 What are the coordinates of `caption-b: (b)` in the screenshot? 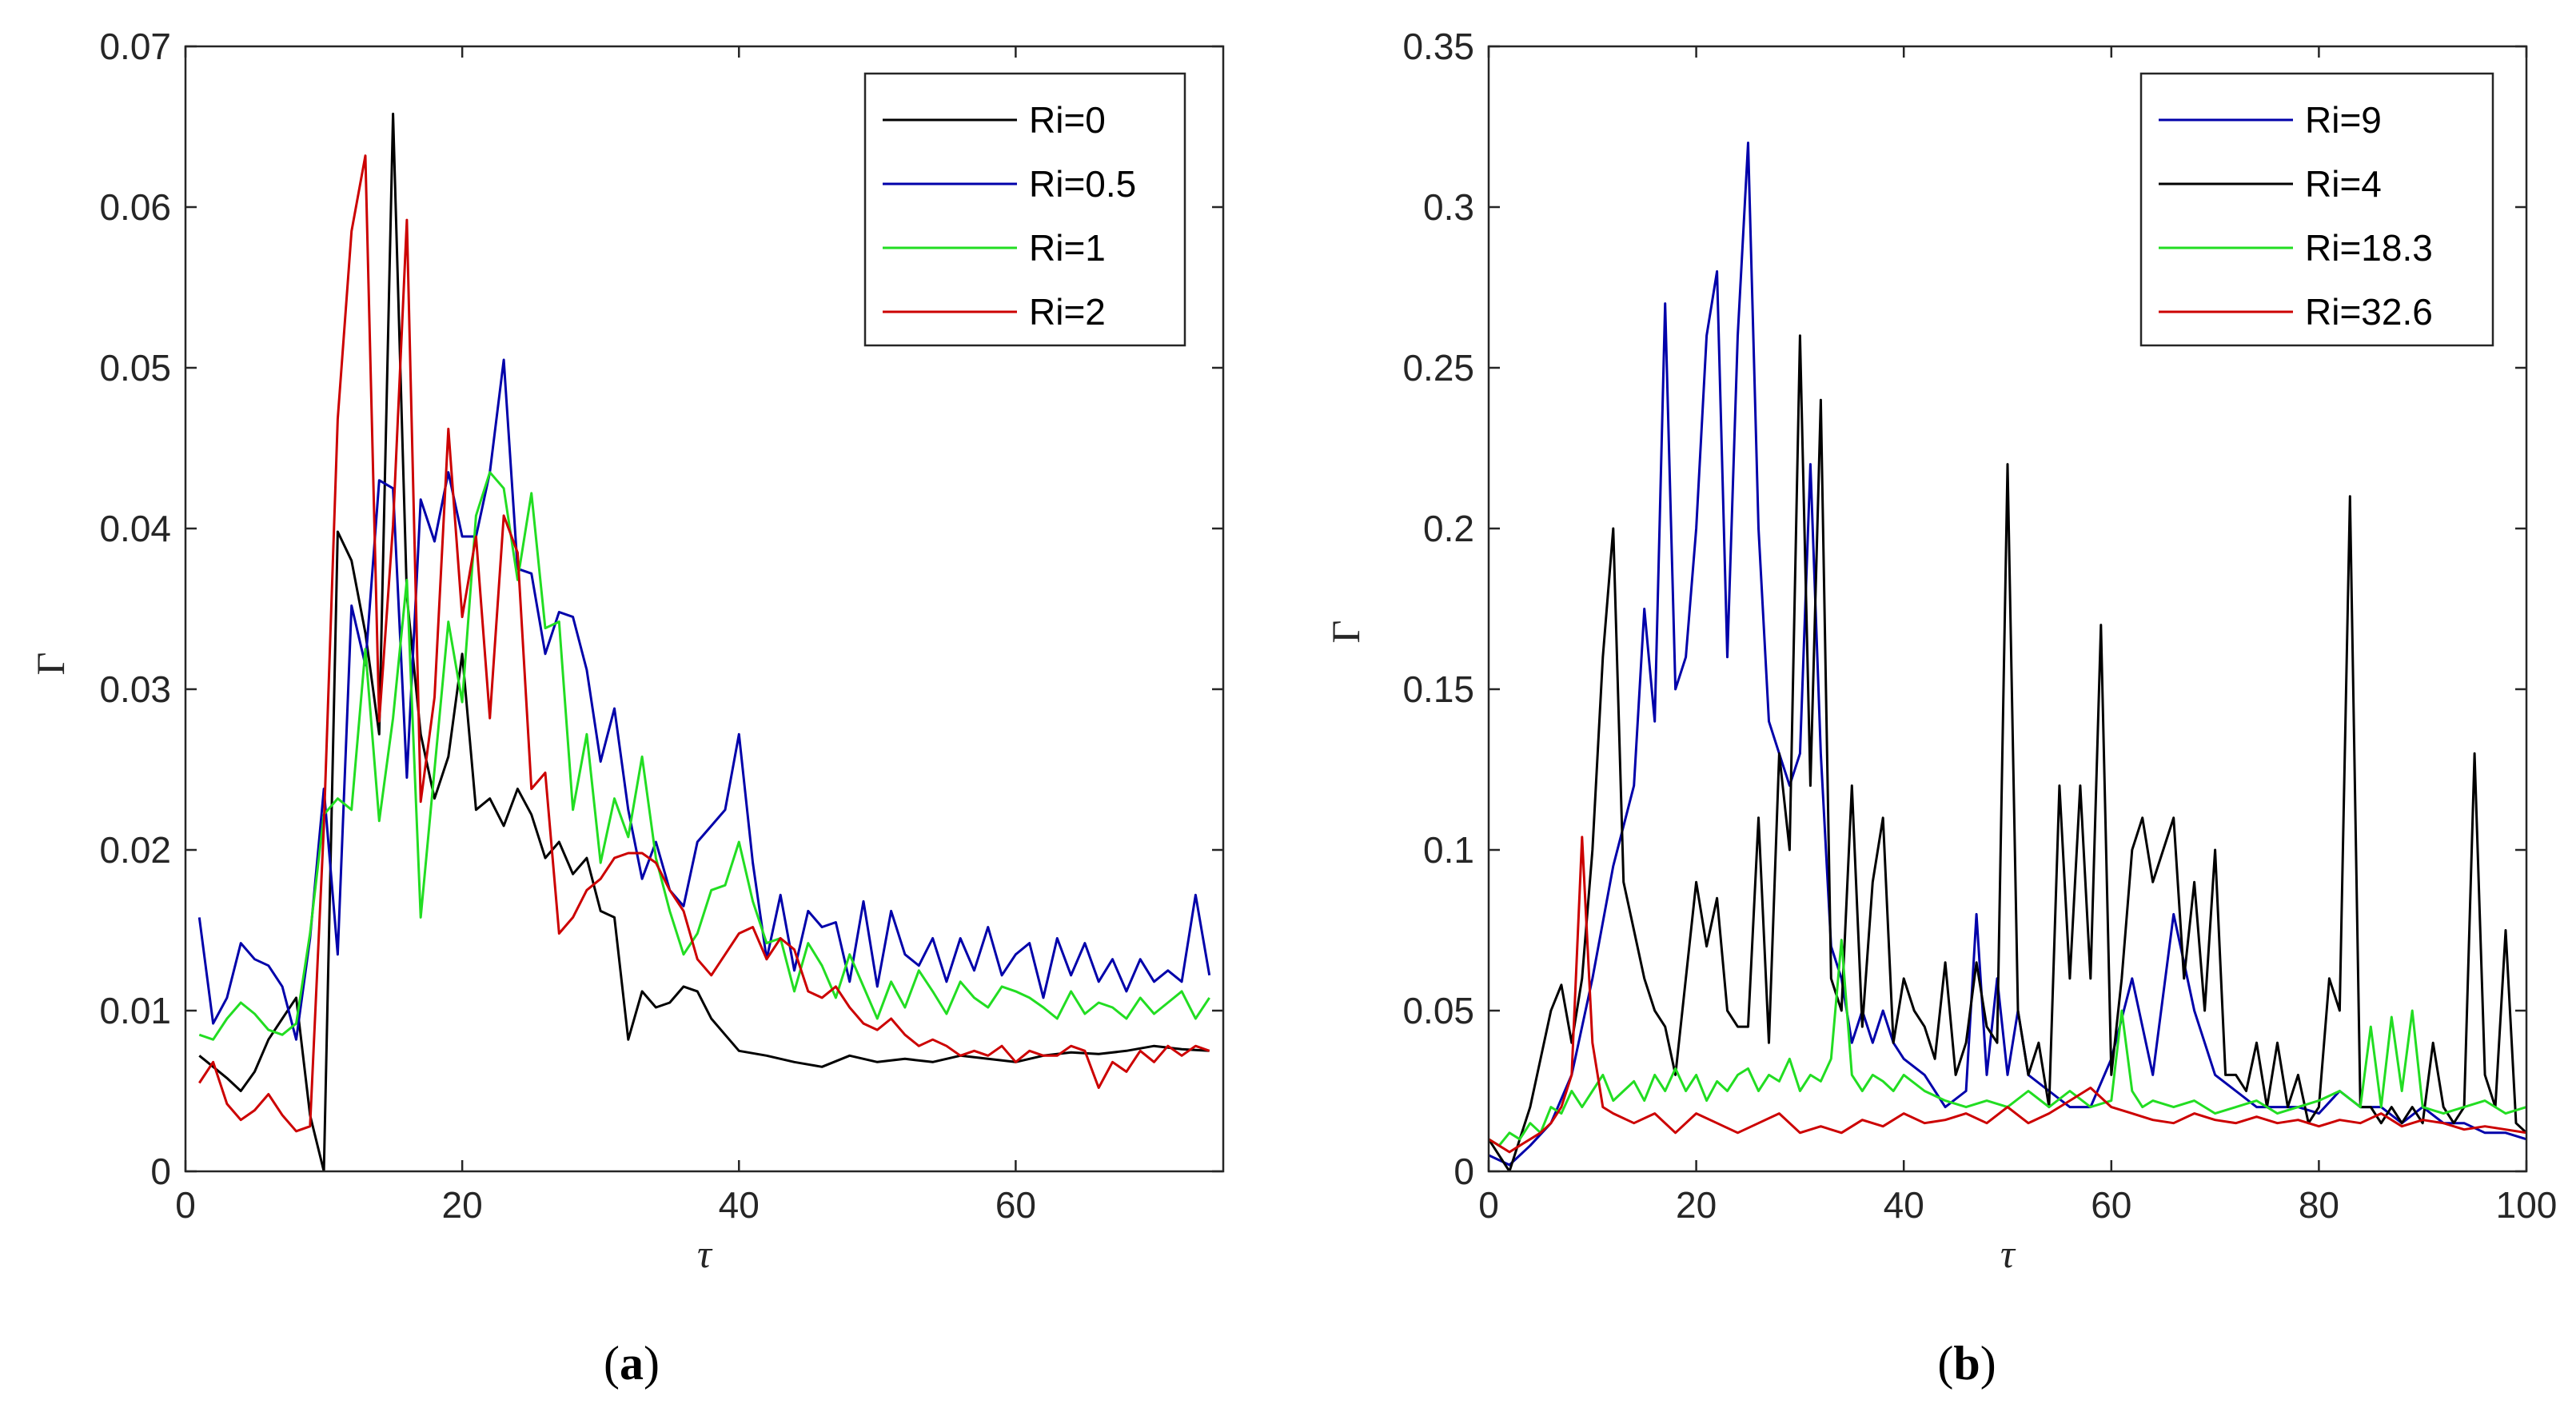 It's located at (1967, 1363).